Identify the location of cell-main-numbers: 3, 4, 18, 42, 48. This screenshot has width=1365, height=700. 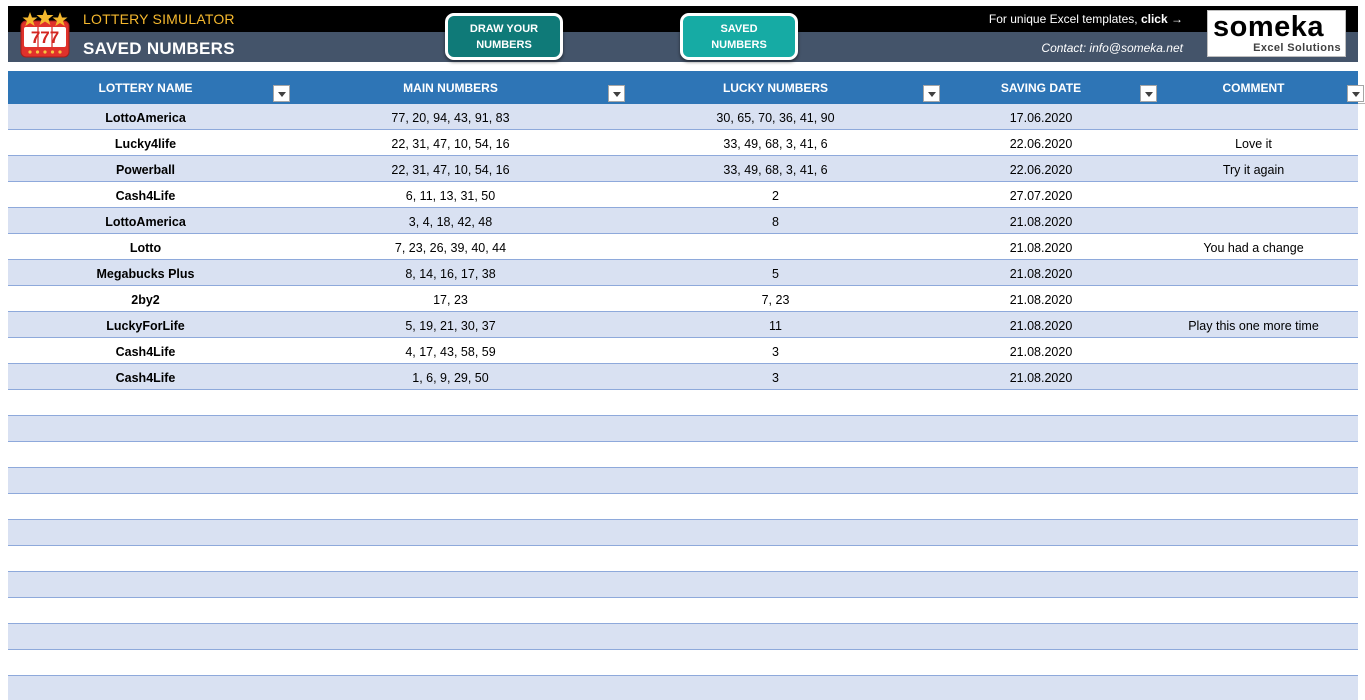
(450, 221).